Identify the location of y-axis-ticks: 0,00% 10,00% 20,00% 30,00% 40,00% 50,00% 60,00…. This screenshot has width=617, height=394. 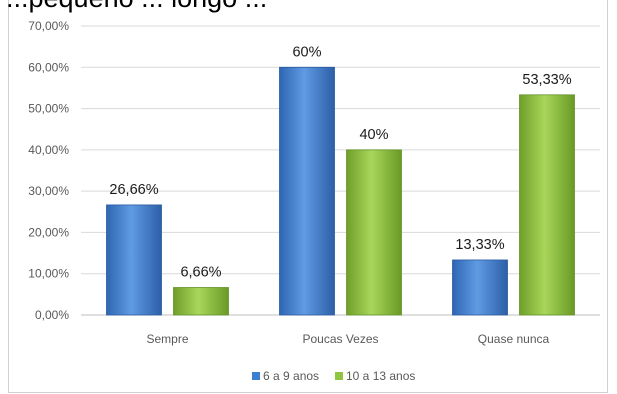
(48, 170).